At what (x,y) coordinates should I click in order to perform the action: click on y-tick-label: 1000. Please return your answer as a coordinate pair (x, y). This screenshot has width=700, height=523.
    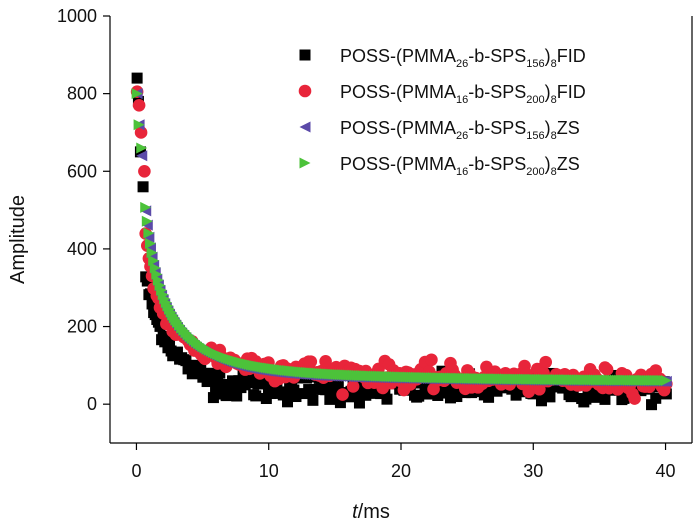
    Looking at the image, I should click on (77, 16).